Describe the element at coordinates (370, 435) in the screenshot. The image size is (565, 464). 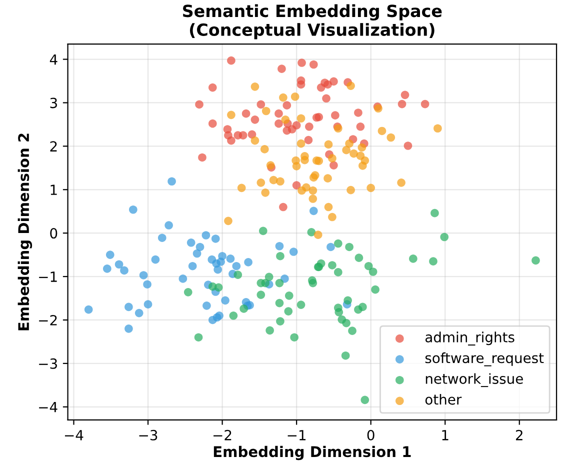
I see `x-tick-label: 0` at that location.